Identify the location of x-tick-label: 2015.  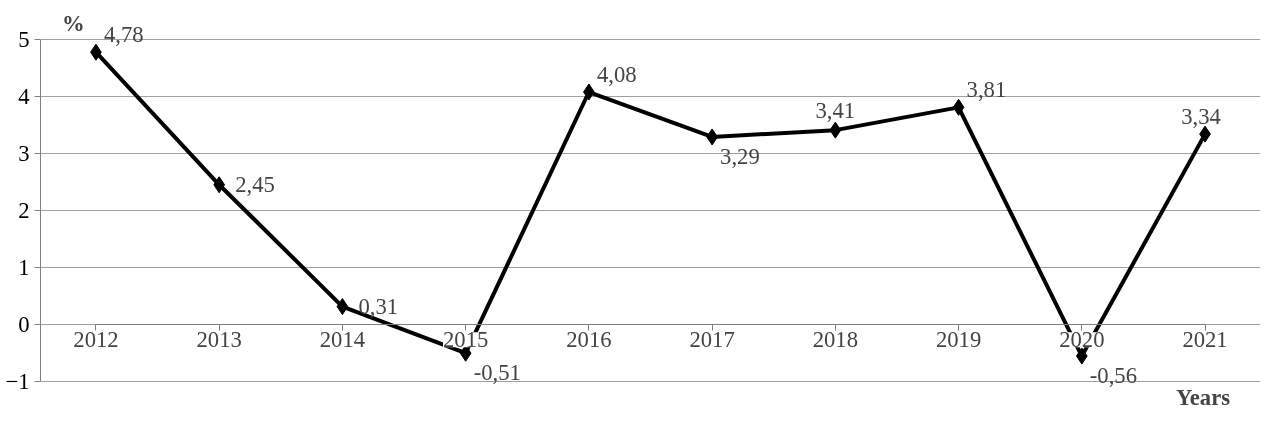
(466, 340).